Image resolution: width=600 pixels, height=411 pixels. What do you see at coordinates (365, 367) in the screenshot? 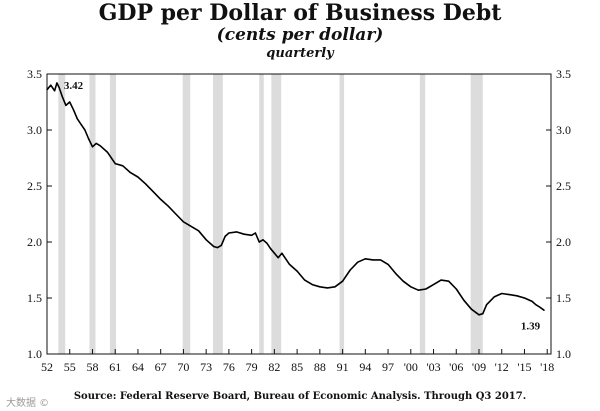
I see `x-tick-label-14: 94` at bounding box center [365, 367].